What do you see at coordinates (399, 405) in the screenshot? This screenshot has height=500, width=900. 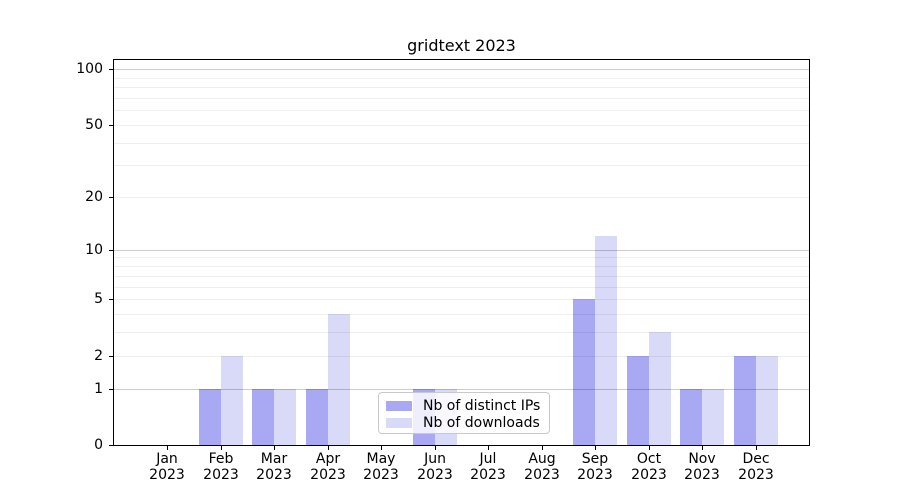 I see `legend-swatch-distinct-ips` at bounding box center [399, 405].